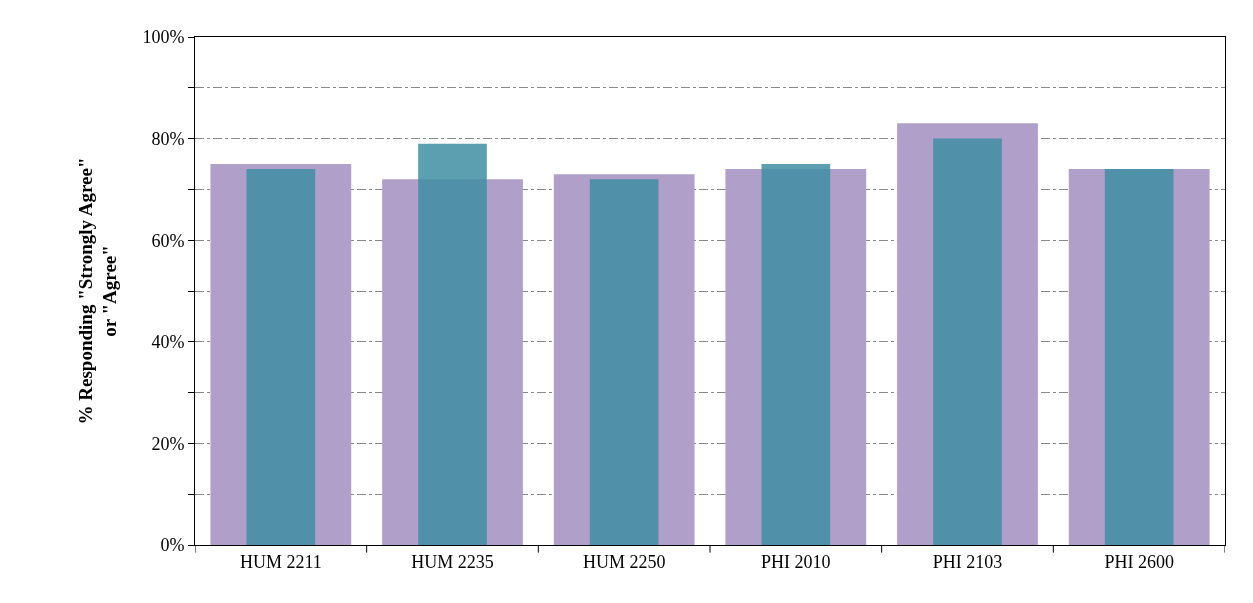  Describe the element at coordinates (163, 37) in the screenshot. I see `y-tick-label: 100%` at that location.